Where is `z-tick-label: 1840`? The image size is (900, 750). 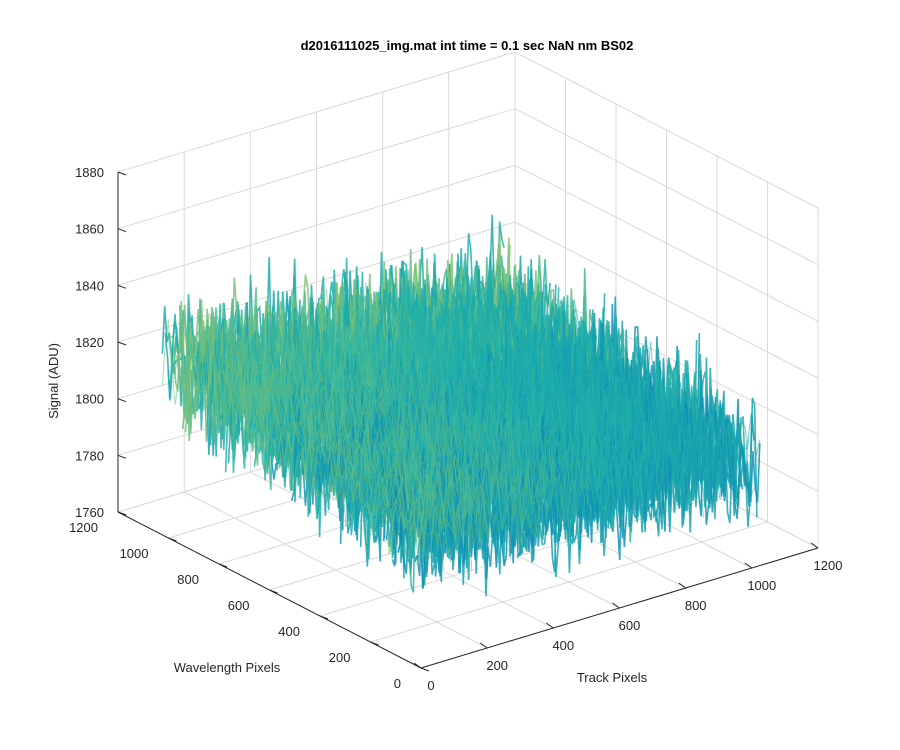
z-tick-label: 1840 is located at coordinates (89, 285).